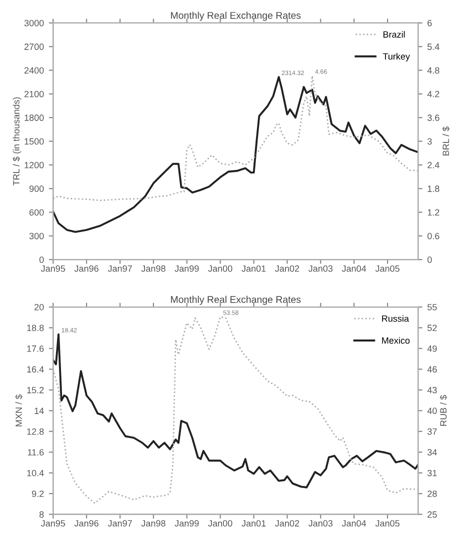  Describe the element at coordinates (432, 452) in the screenshot. I see `y2-tick-label: 34` at that location.